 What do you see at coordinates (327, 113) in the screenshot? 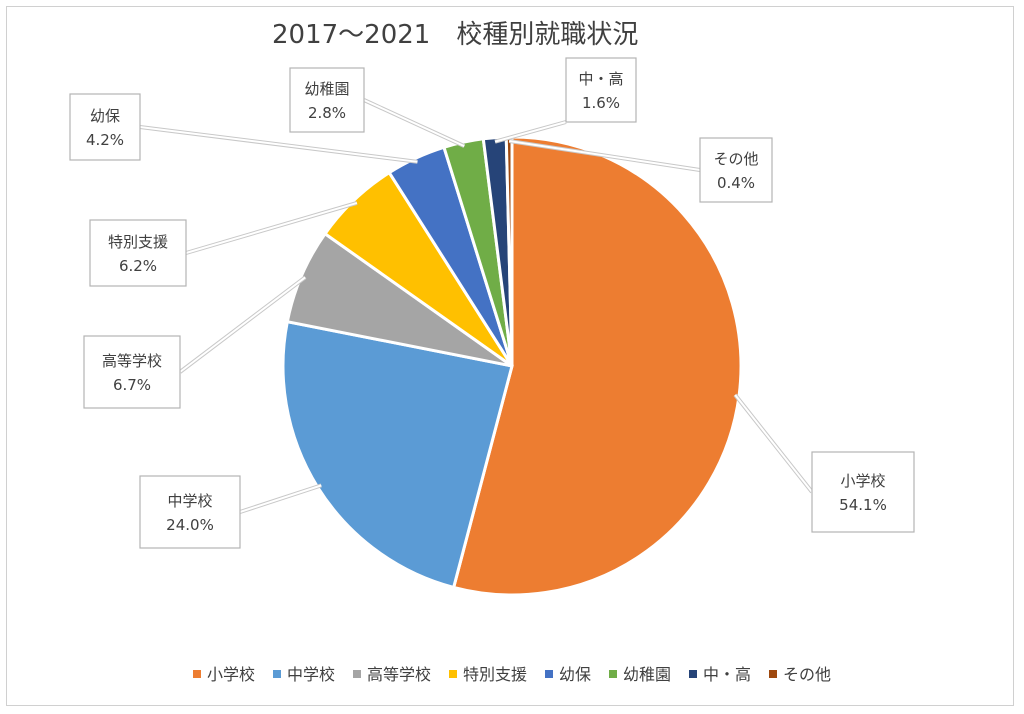
I see `data-label-value: 2.8%` at bounding box center [327, 113].